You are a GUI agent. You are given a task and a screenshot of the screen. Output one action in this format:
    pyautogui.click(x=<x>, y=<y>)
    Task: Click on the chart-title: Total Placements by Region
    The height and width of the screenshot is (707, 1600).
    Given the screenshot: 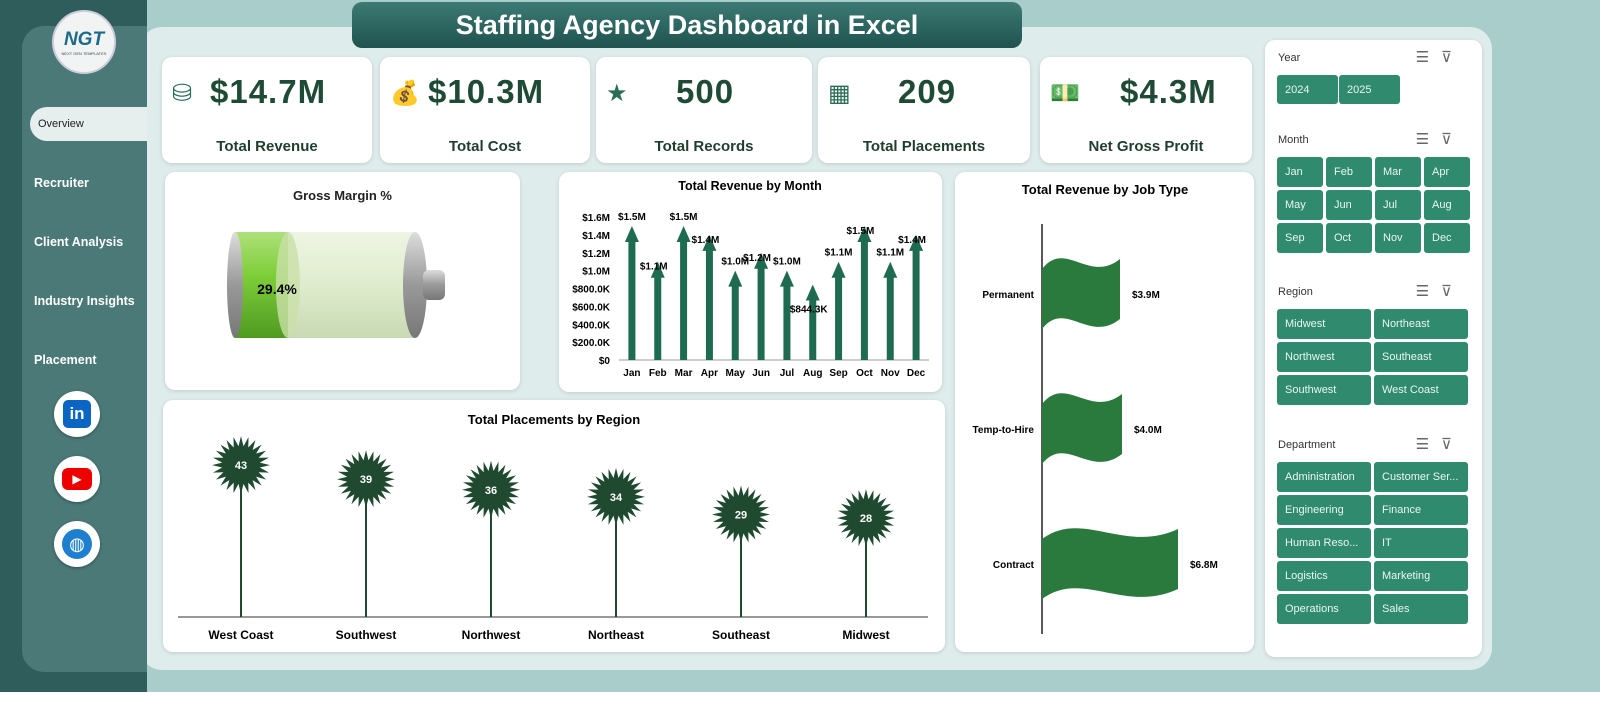 What is the action you would take?
    pyautogui.click(x=554, y=419)
    